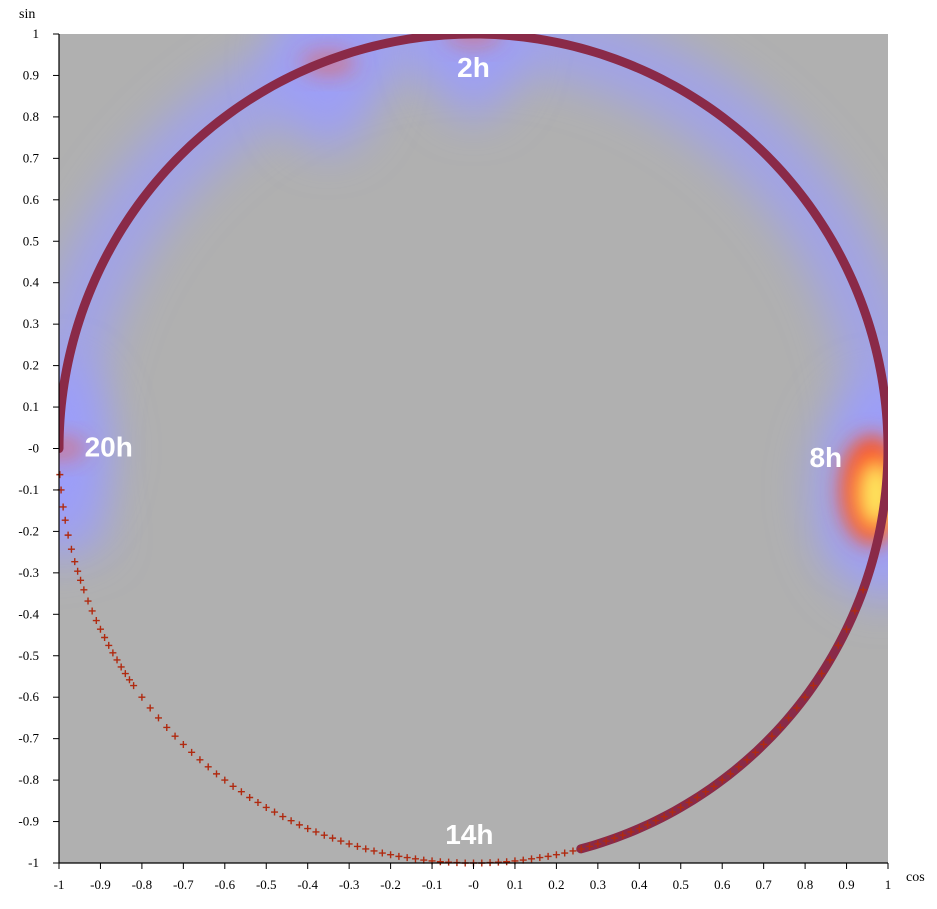  Describe the element at coordinates (36, 33) in the screenshot. I see `y-tick-label: 1` at that location.